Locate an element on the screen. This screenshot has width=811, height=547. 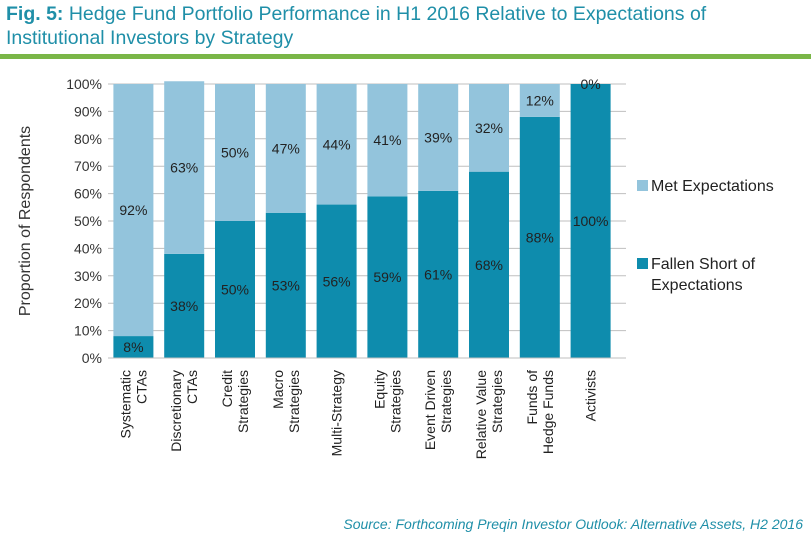
y-tick-label: 40% is located at coordinates (88, 248).